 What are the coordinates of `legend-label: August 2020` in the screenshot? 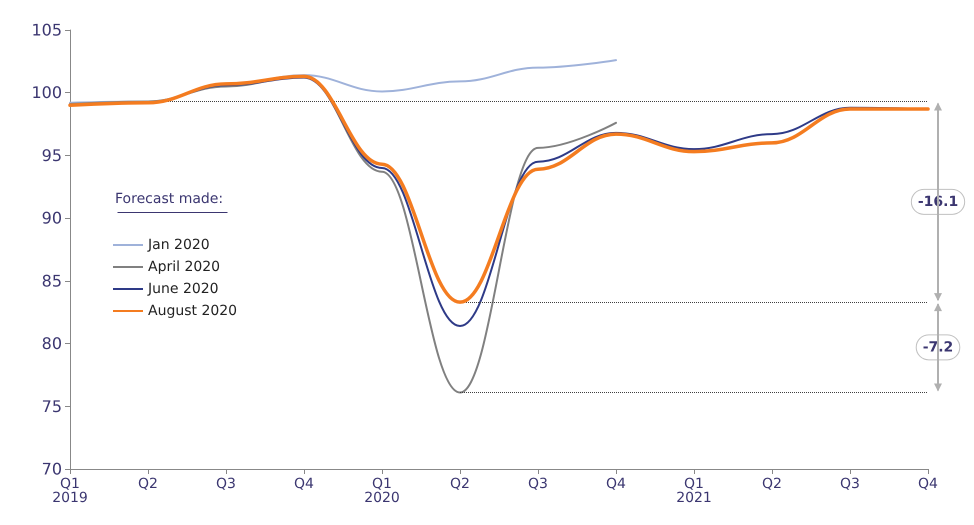 It's located at (193, 311).